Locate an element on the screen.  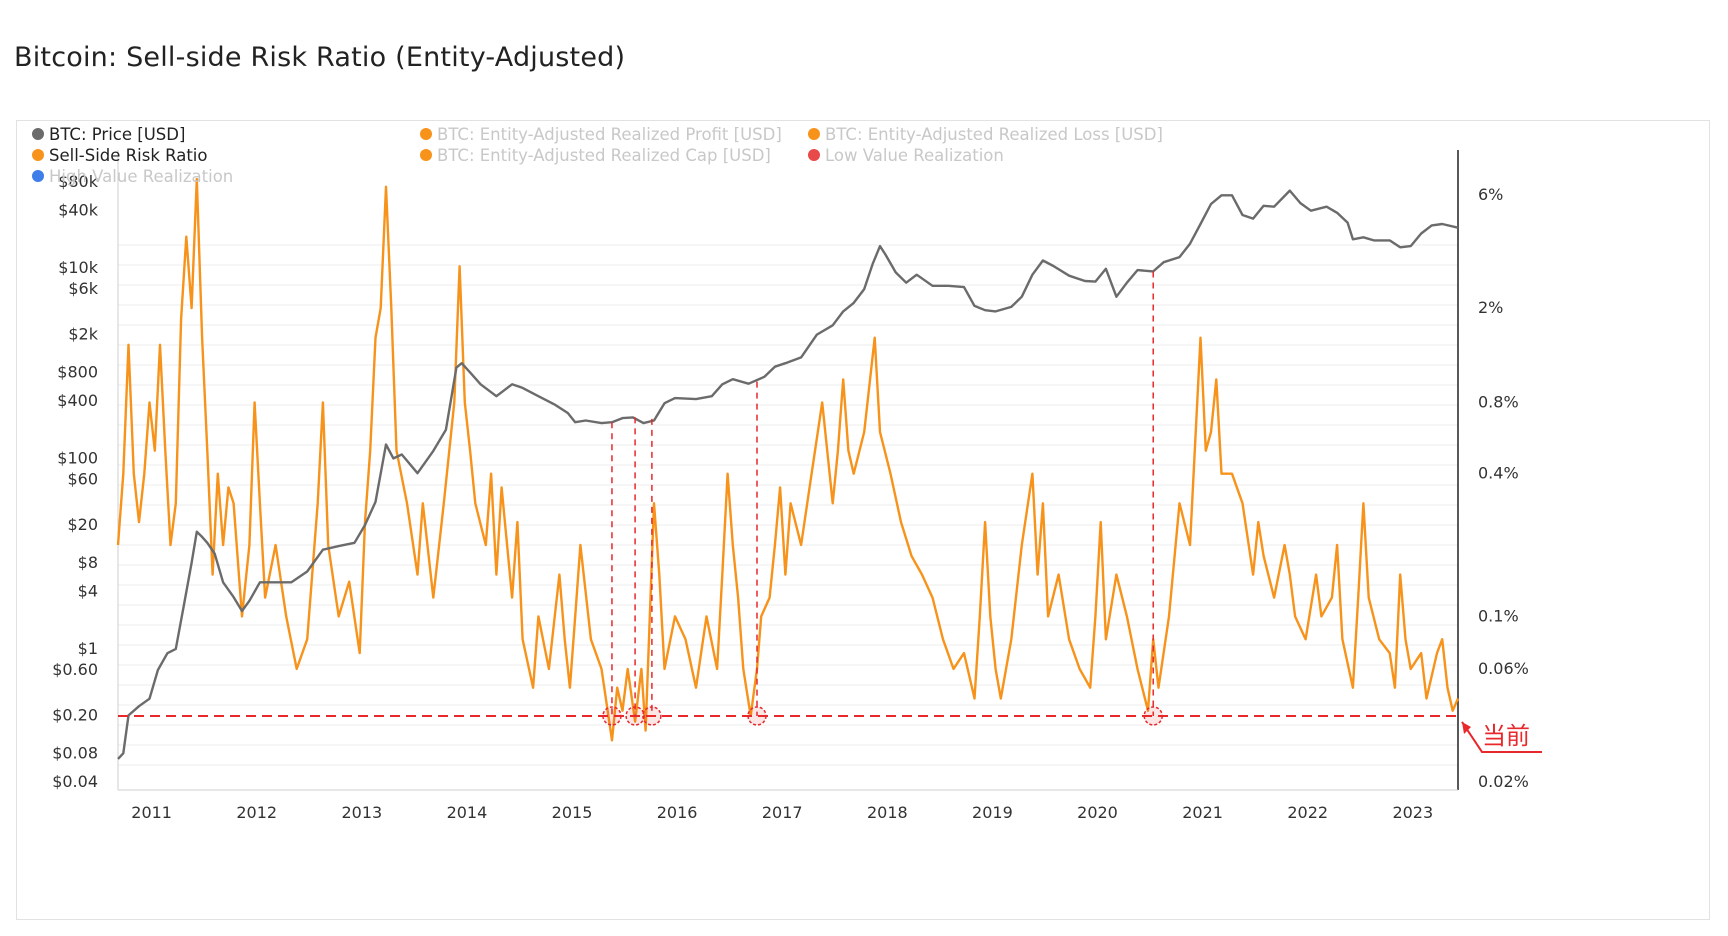
y-right-tick-label: 0.8% is located at coordinates (1498, 401).